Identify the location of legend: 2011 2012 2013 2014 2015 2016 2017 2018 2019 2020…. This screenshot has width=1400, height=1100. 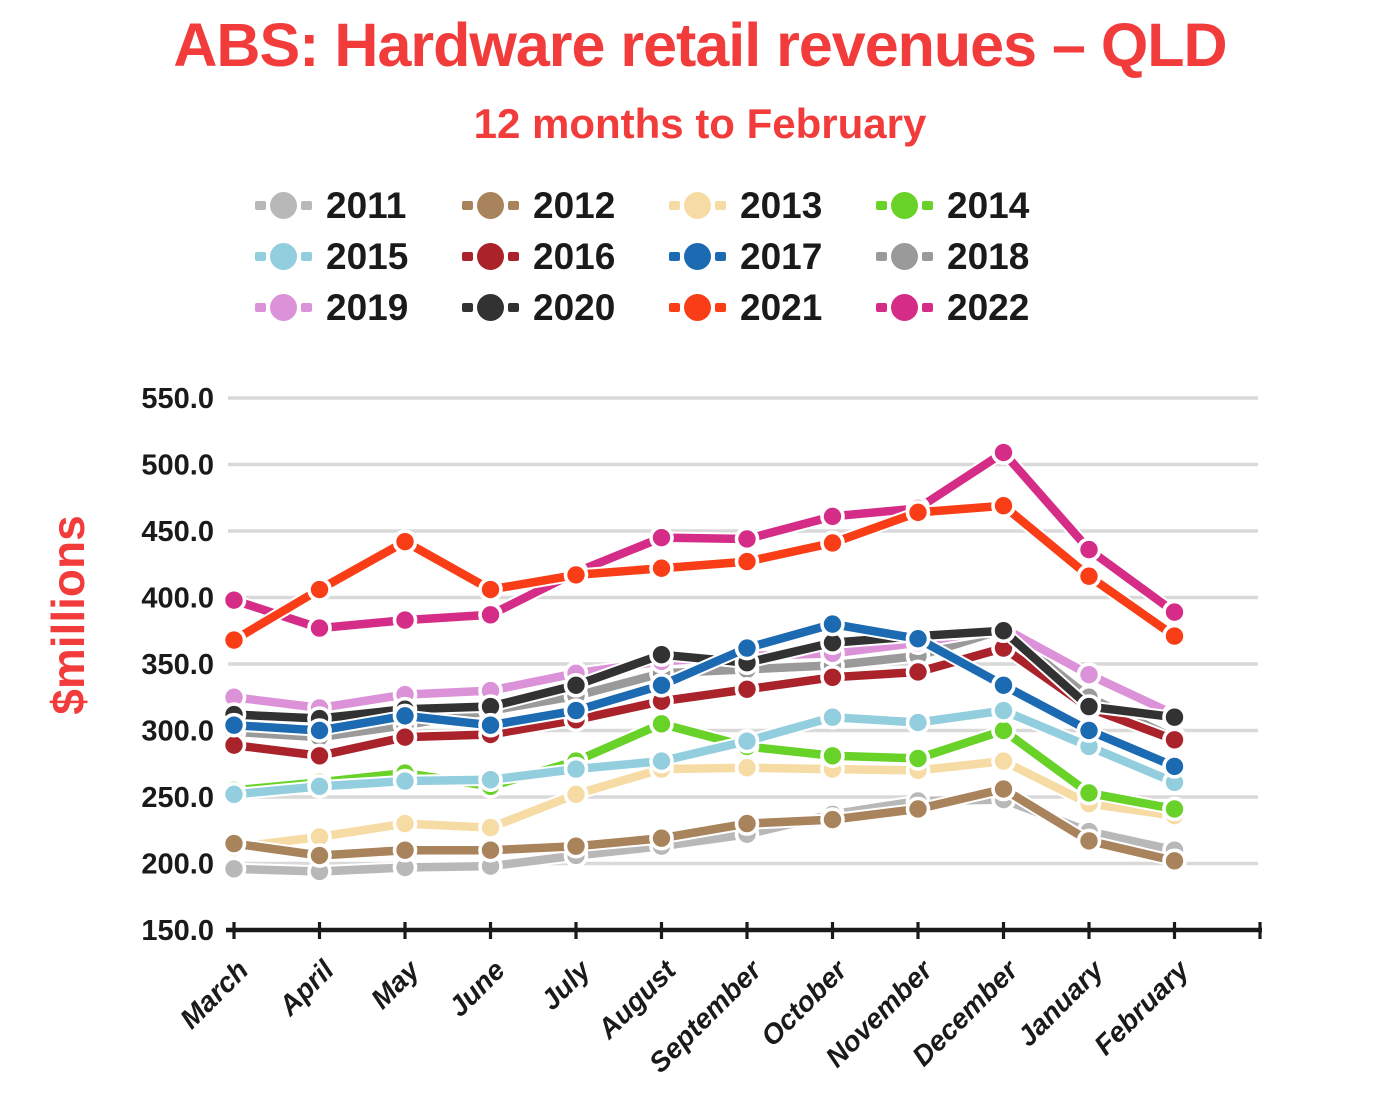
(695, 256).